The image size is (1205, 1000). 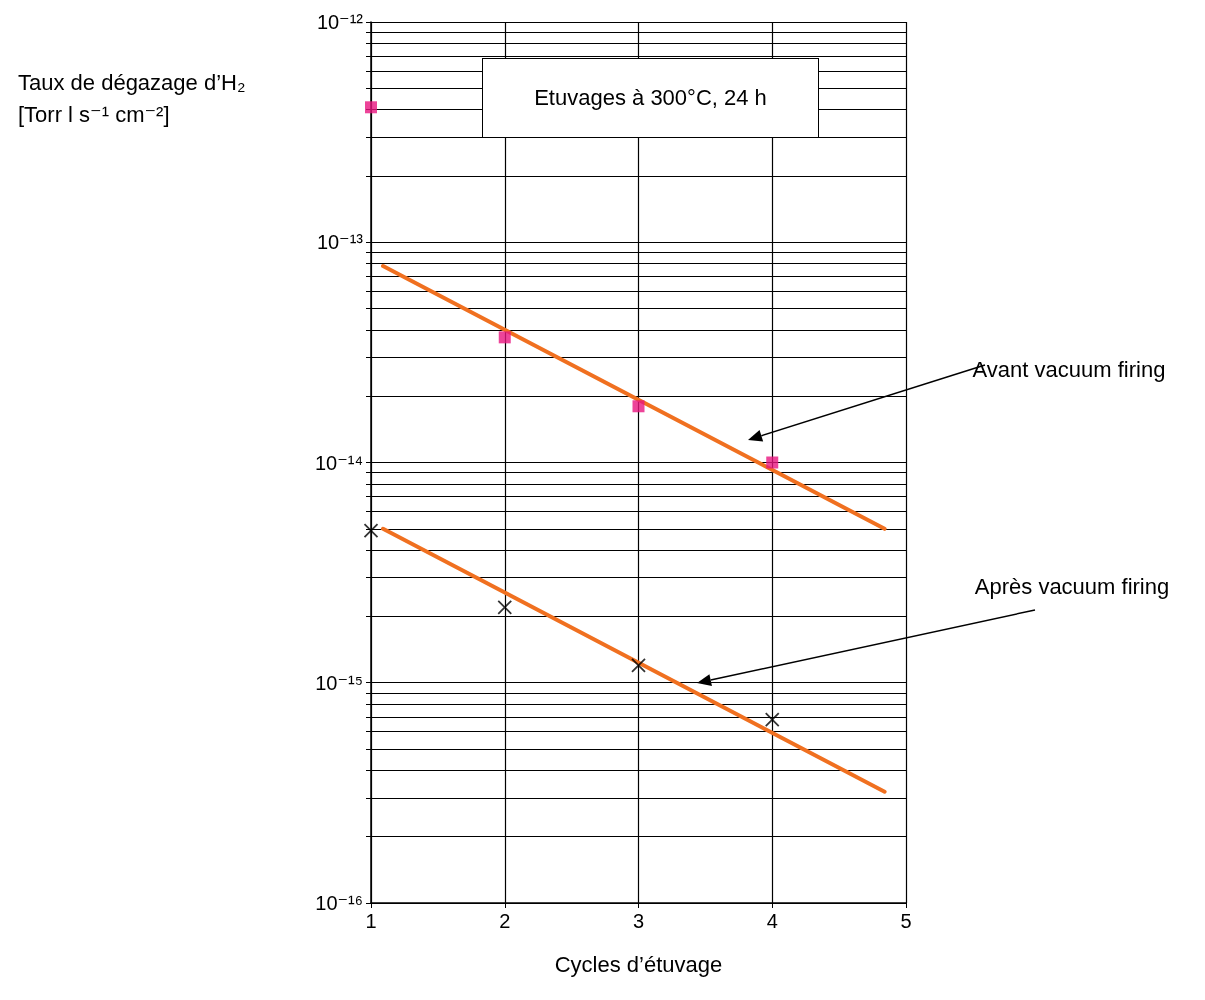 What do you see at coordinates (371, 921) in the screenshot?
I see `x-tick-label: 1` at bounding box center [371, 921].